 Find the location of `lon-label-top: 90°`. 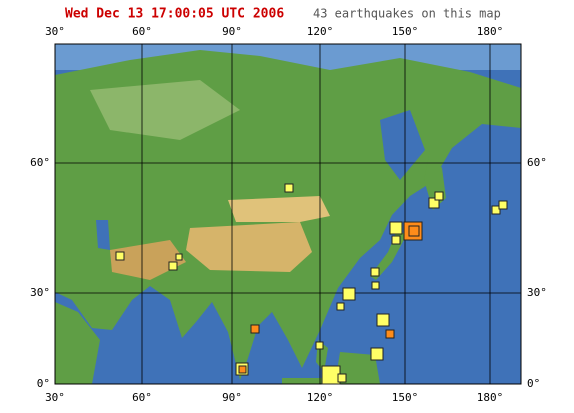

lon-label-top: 90° is located at coordinates (232, 31).